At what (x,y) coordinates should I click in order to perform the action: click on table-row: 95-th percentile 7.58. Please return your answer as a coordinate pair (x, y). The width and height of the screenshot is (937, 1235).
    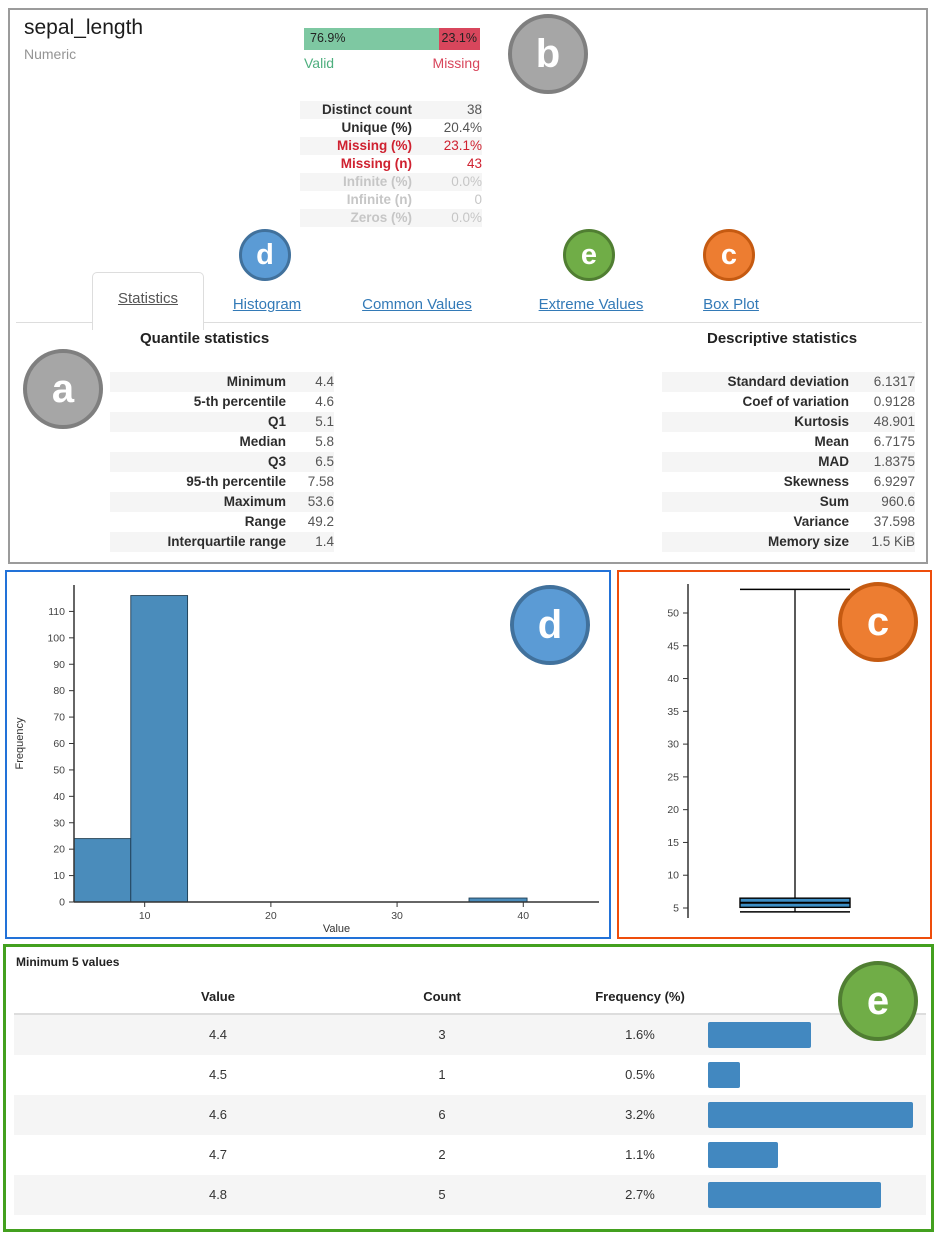
    Looking at the image, I should click on (260, 481).